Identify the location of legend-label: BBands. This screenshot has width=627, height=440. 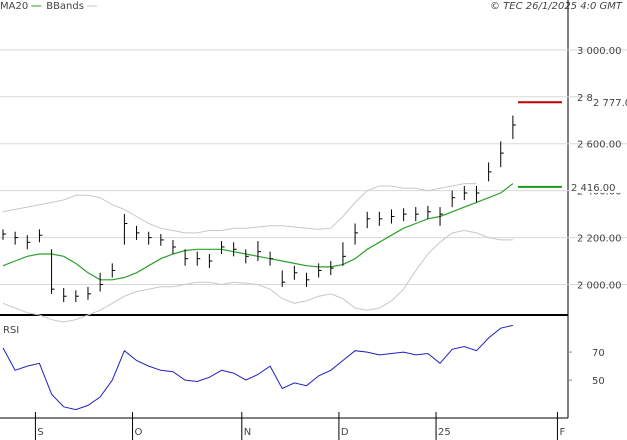
(65, 6).